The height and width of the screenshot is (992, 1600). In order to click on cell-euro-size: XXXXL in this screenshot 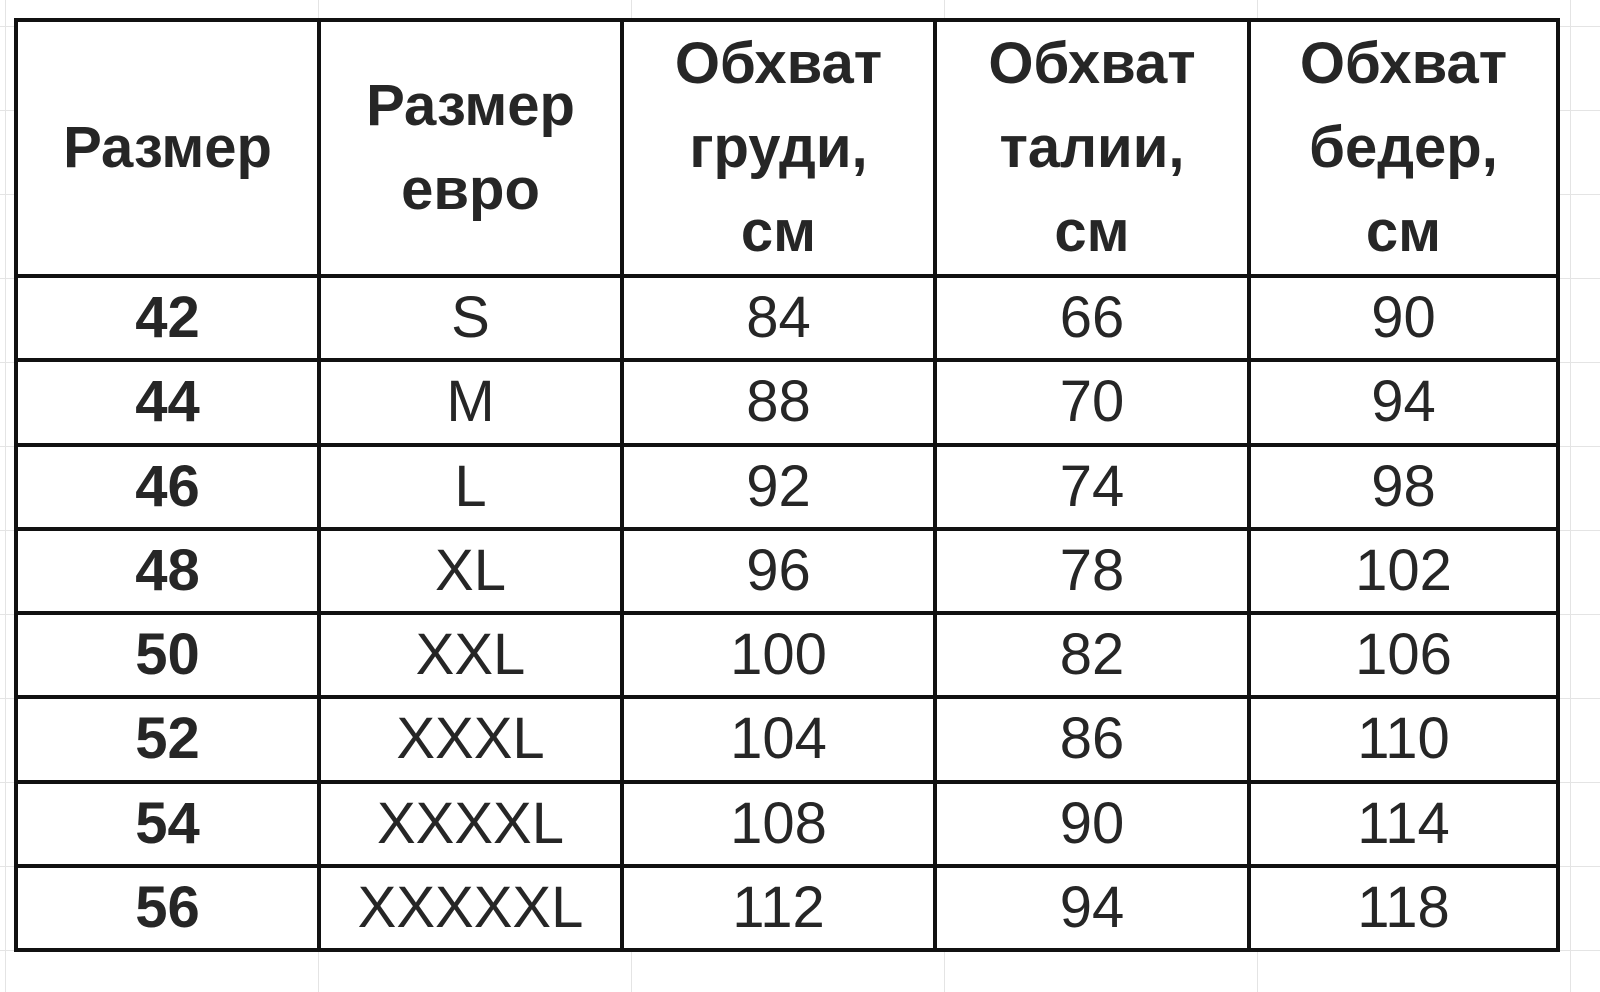, I will do `click(470, 823)`.